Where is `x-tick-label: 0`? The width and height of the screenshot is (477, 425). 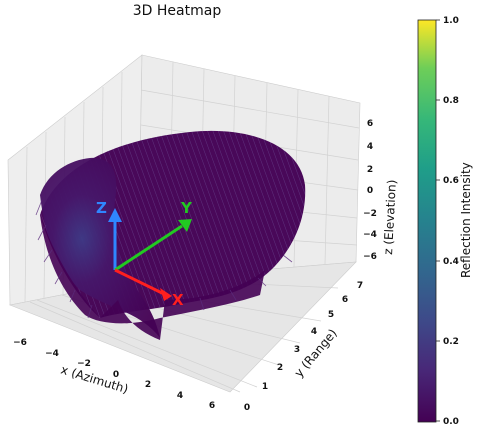 x-tick-label: 0 is located at coordinates (116, 375).